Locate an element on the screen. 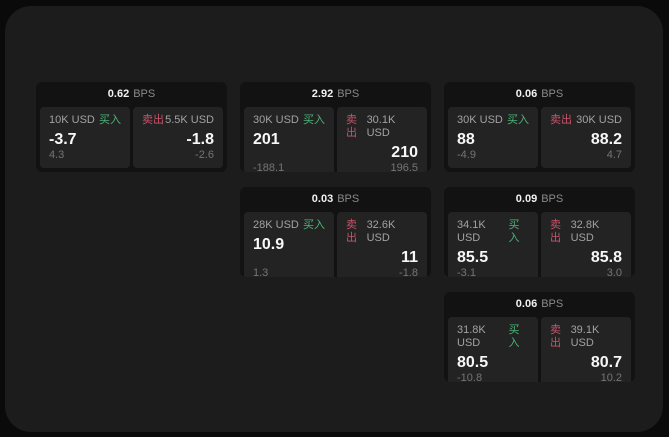  buy-quote-panel: 28K USD 买入 10.9 1.3 is located at coordinates (289, 244).